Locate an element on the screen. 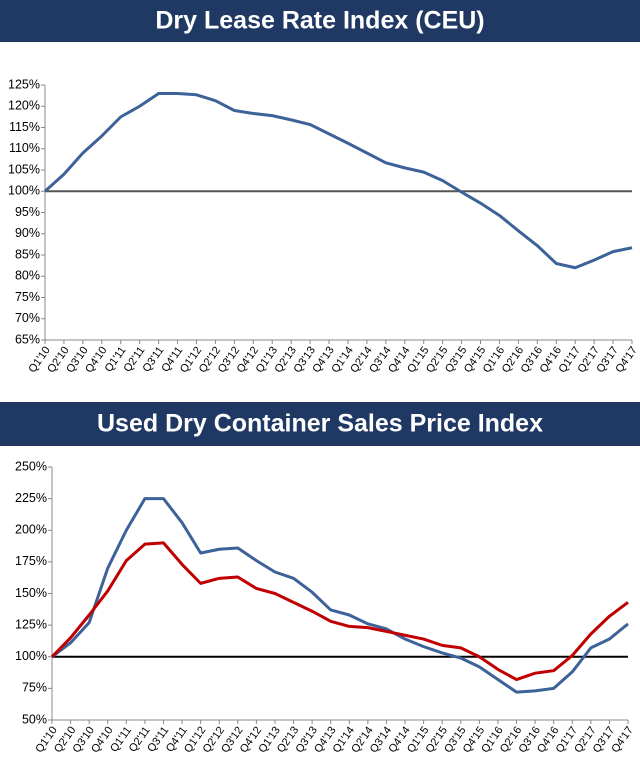  chart-title: Dry Lease Rate Index (CEU) is located at coordinates (319, 21).